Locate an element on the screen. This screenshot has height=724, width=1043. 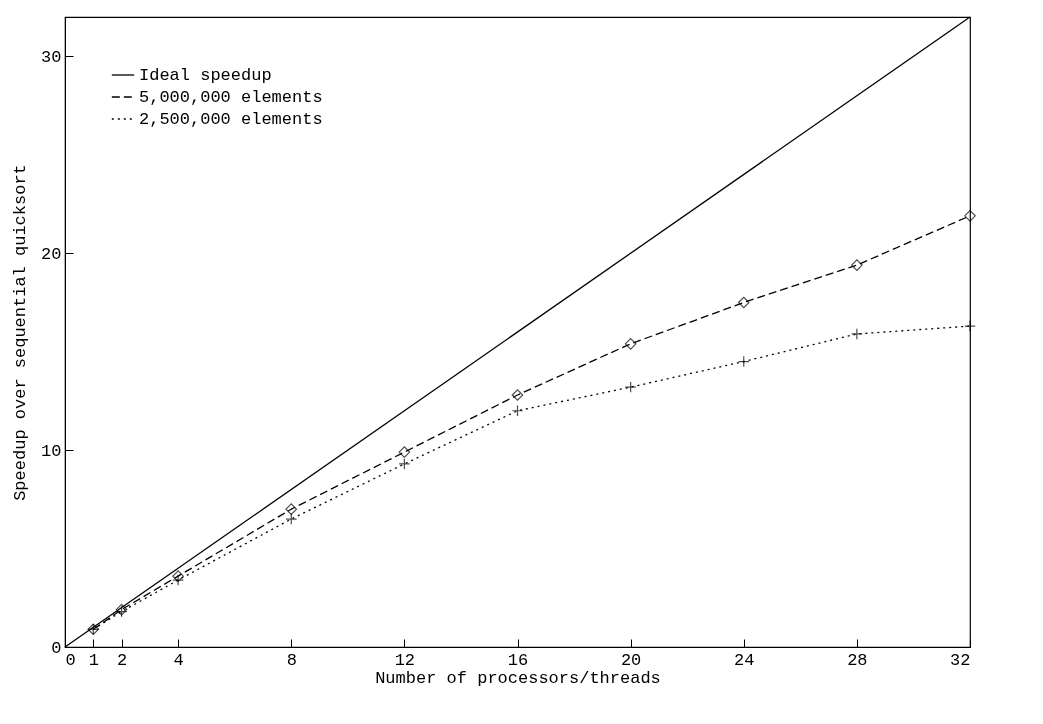
x-tick-label: 12 is located at coordinates (405, 660).